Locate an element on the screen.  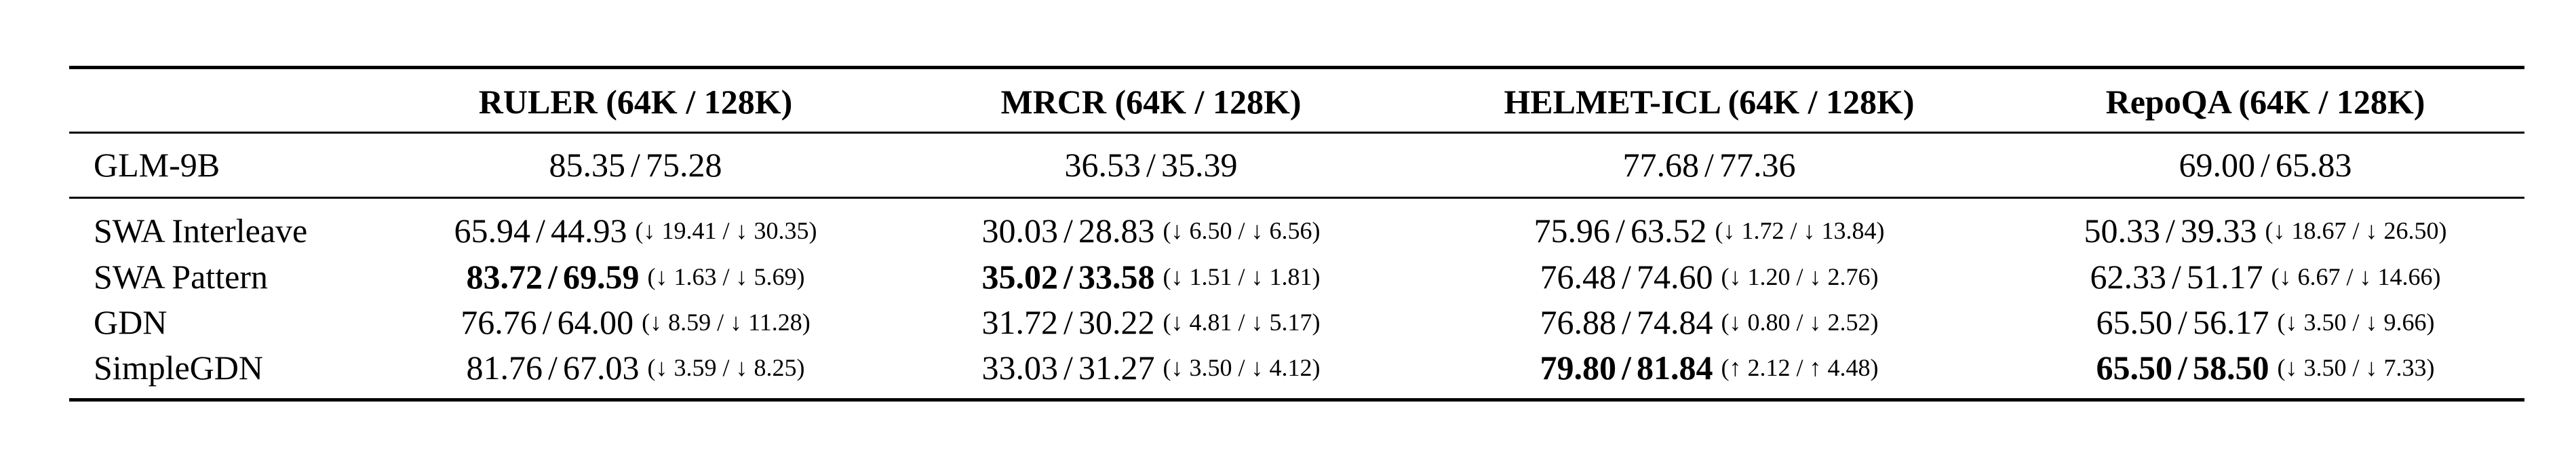
delta-vs-baseline: (↓ 3.59 / ↓ 8.25) is located at coordinates (726, 367).